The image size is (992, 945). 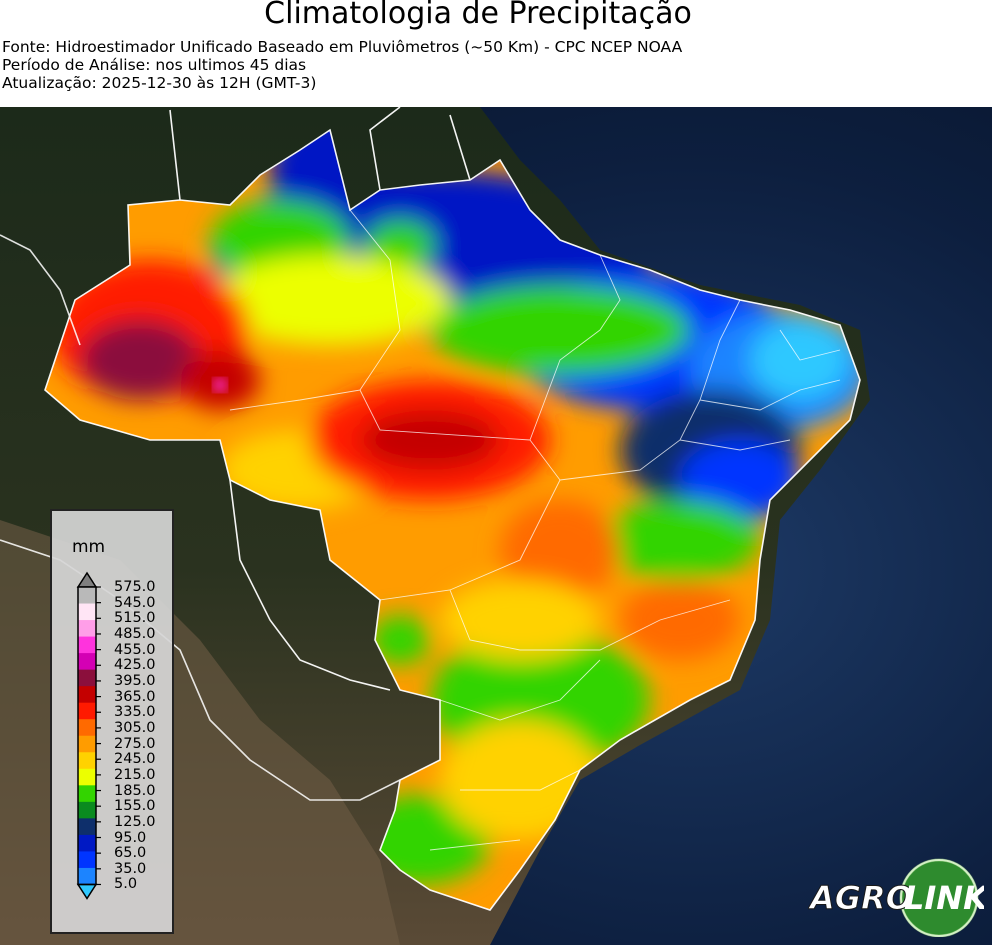 What do you see at coordinates (135, 712) in the screenshot?
I see `colorbar-tick-label: 335.0` at bounding box center [135, 712].